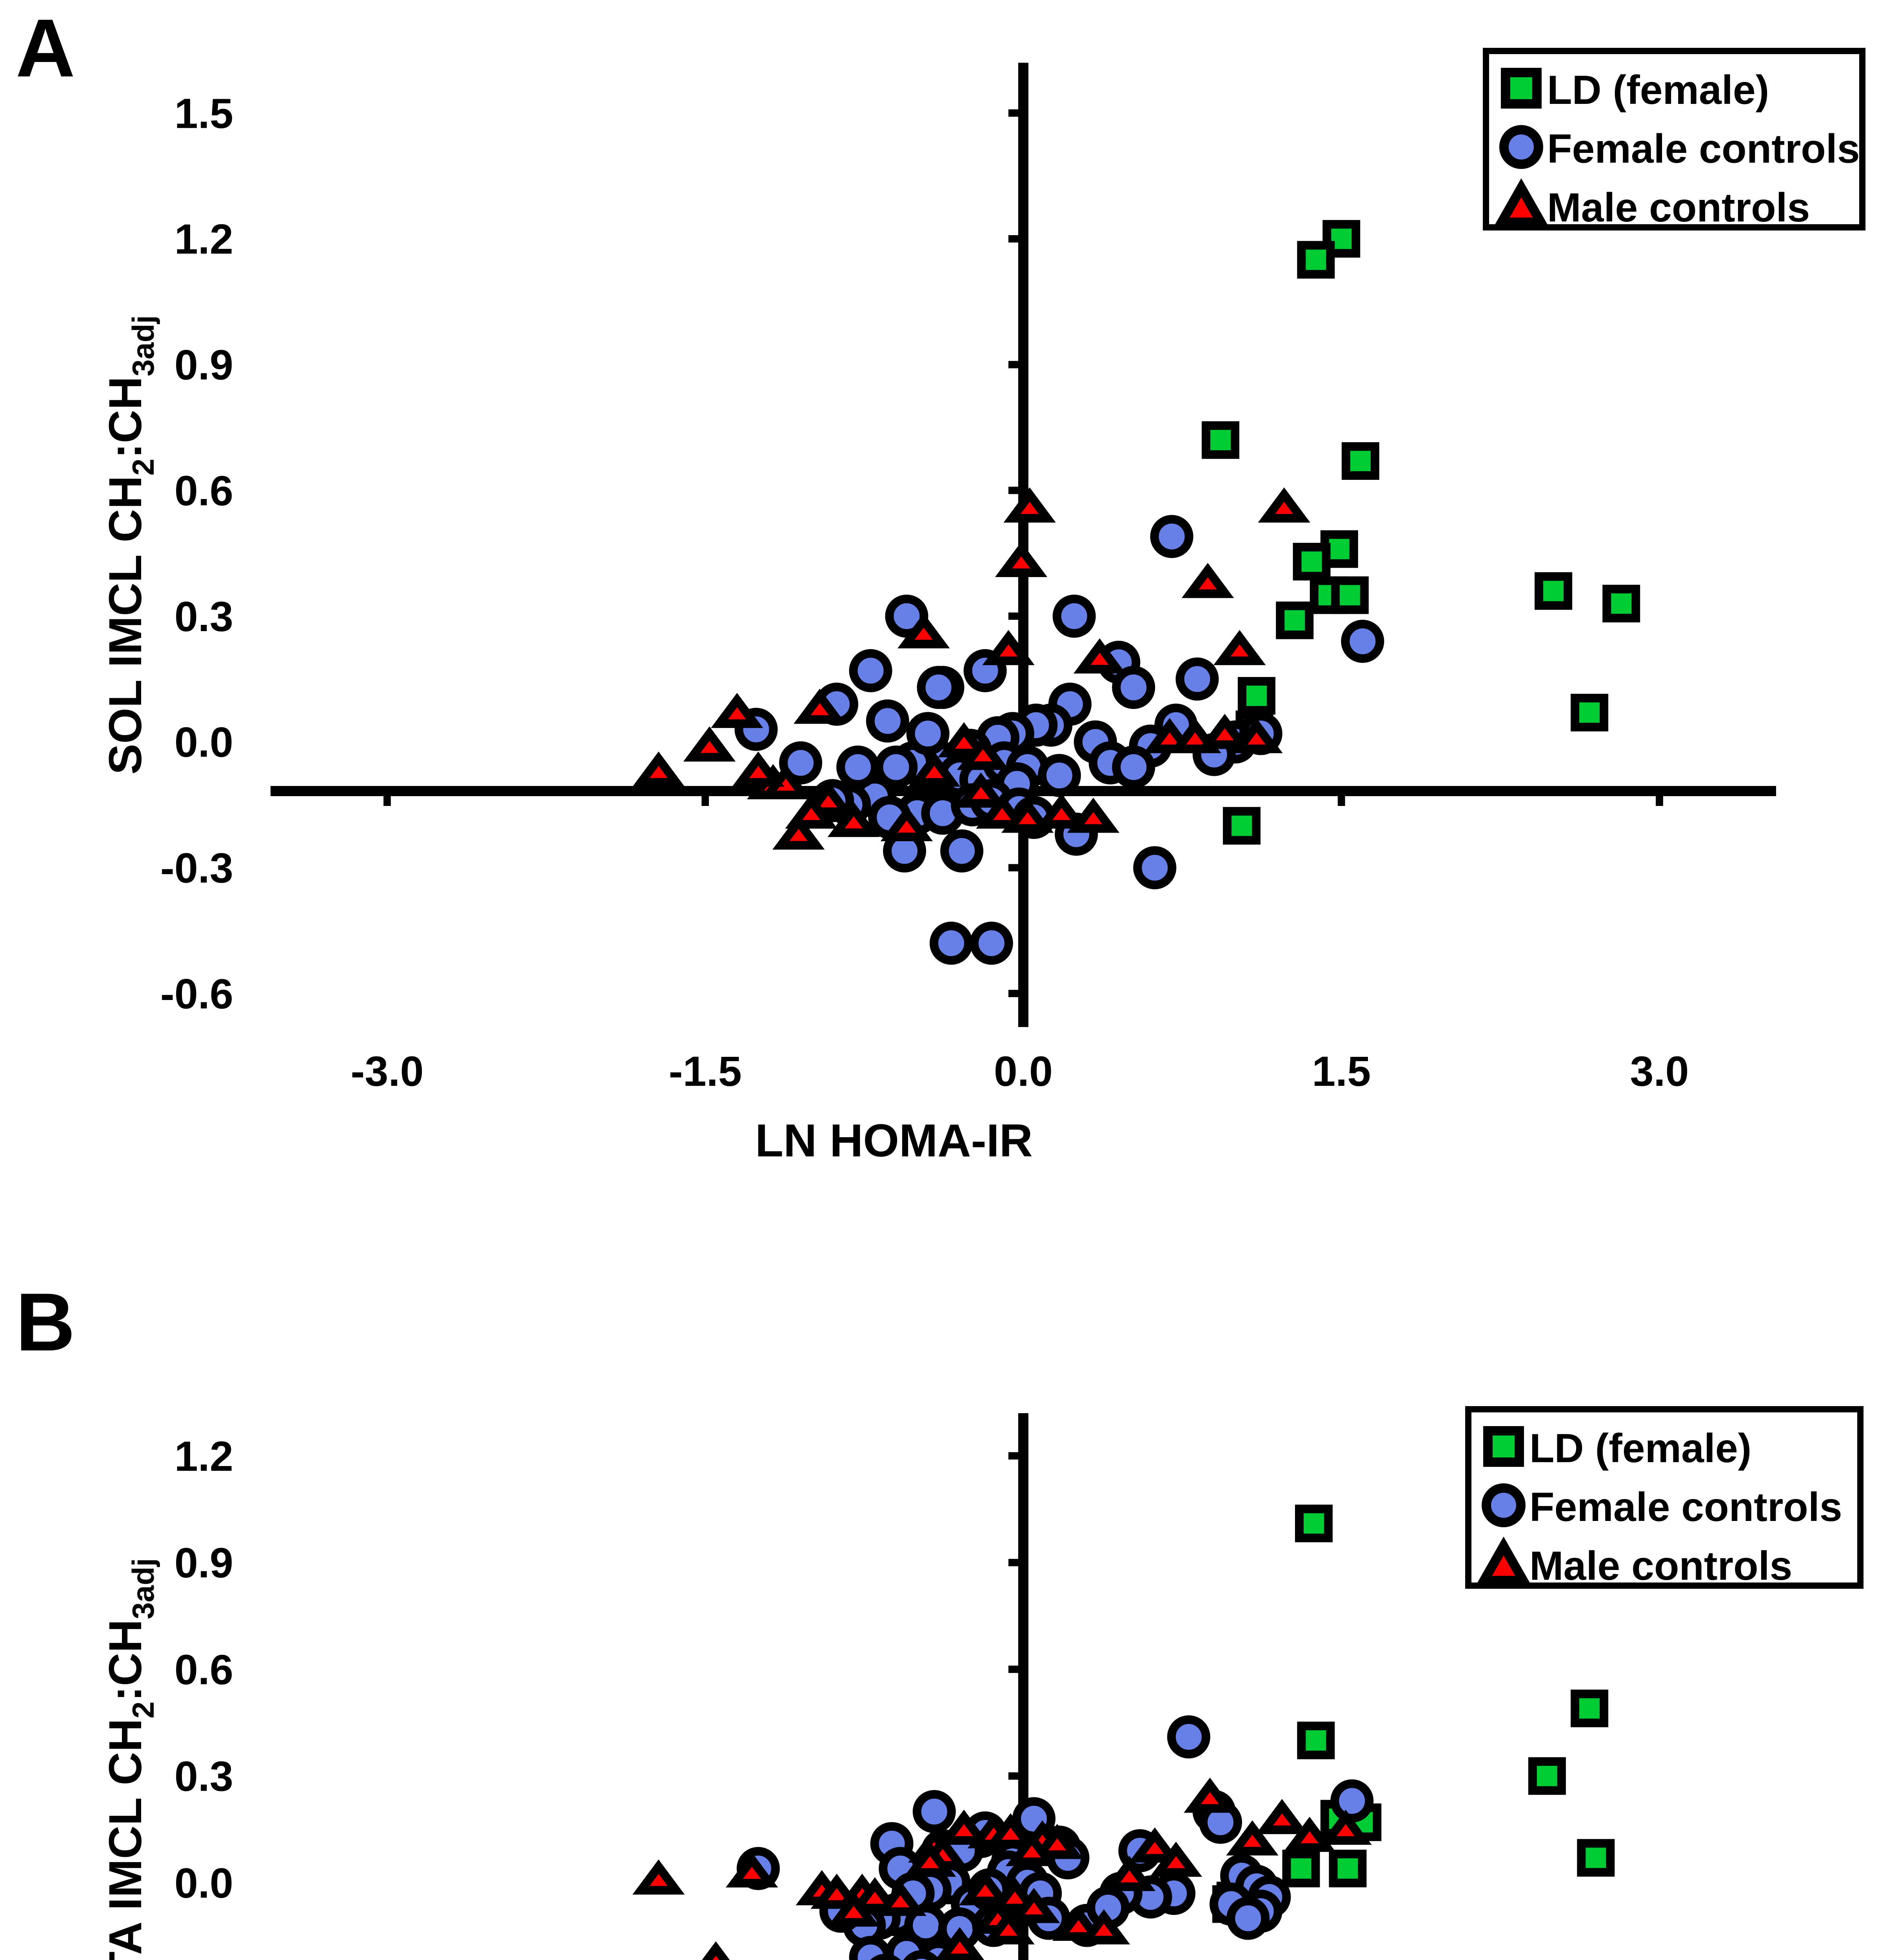  Describe the element at coordinates (203, 491) in the screenshot. I see `y-tick-label: 0.6` at that location.